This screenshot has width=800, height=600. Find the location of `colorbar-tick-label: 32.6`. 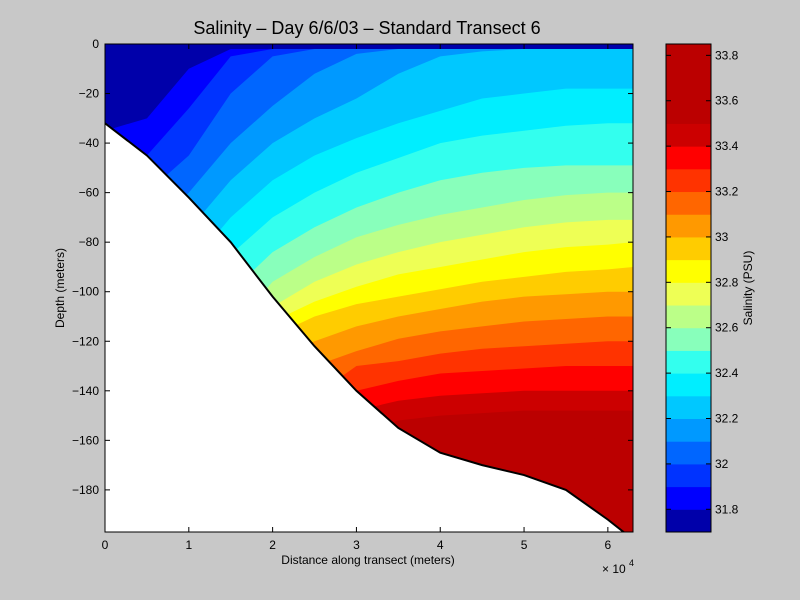

colorbar-tick-label: 32.6 is located at coordinates (727, 328).